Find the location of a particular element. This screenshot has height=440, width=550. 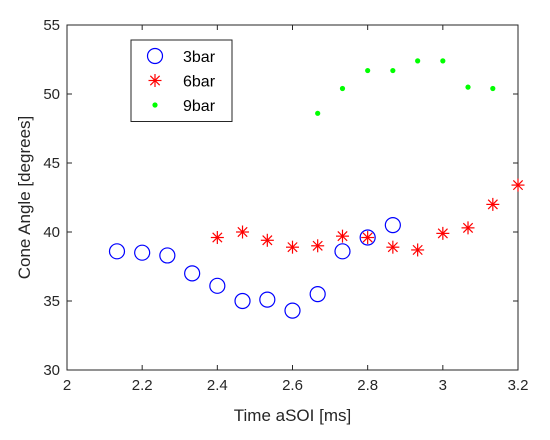

y-tick-label: 35 is located at coordinates (51, 301).